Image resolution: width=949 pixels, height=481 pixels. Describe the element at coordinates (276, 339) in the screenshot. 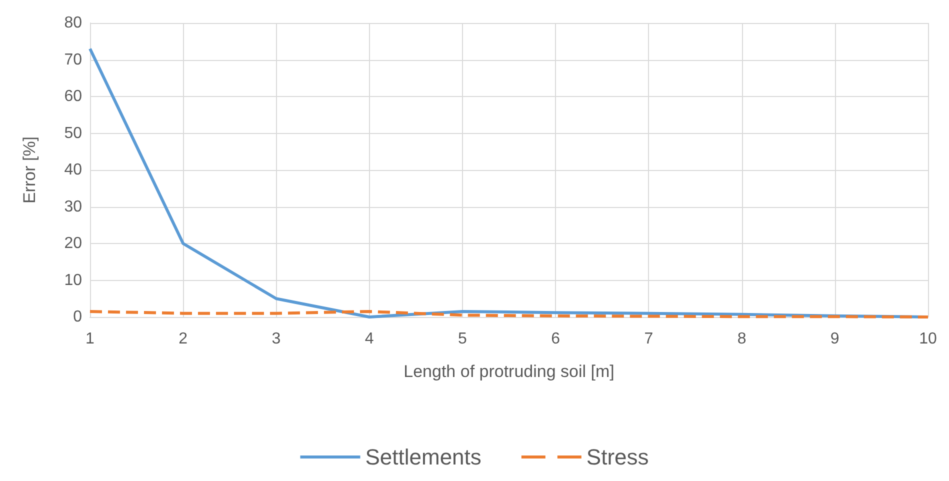

I see `x-tick-label: 3` at that location.